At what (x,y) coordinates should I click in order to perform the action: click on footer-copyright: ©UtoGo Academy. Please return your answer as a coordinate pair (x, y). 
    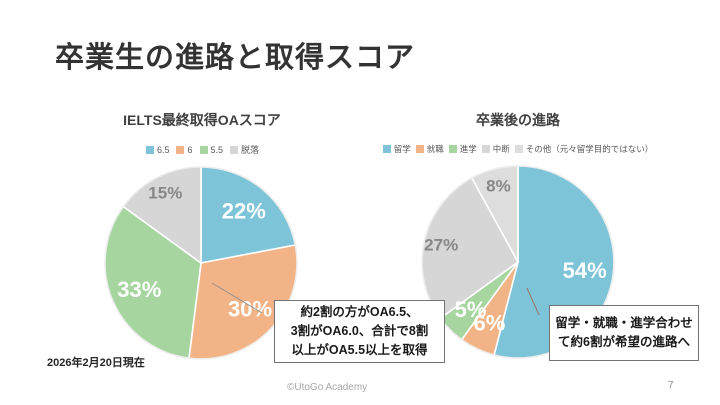
    Looking at the image, I should click on (327, 387).